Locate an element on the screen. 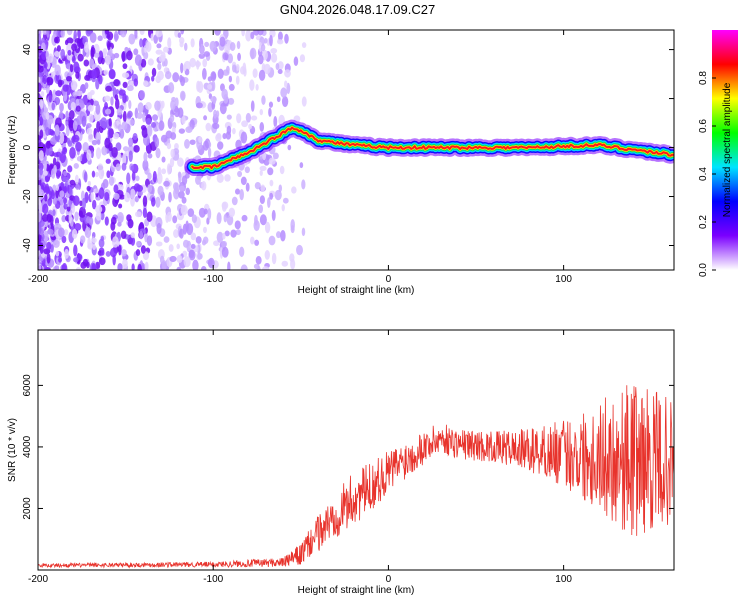 Image resolution: width=750 pixels, height=600 pixels. colorbar-tick-label: 0.8 is located at coordinates (703, 78).